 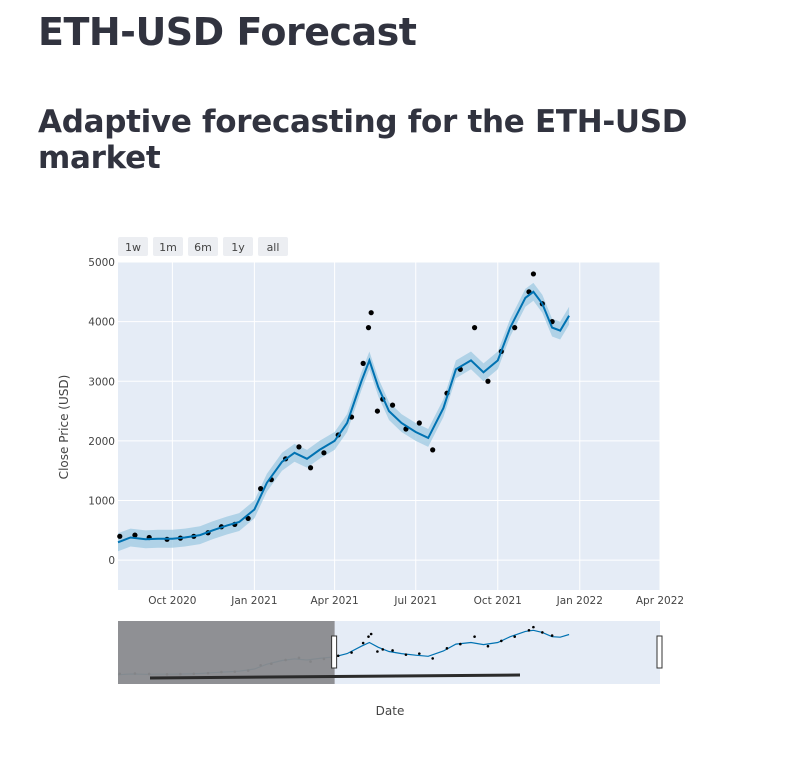 I want to click on x-tick-label: Jul 2021, so click(x=415, y=601).